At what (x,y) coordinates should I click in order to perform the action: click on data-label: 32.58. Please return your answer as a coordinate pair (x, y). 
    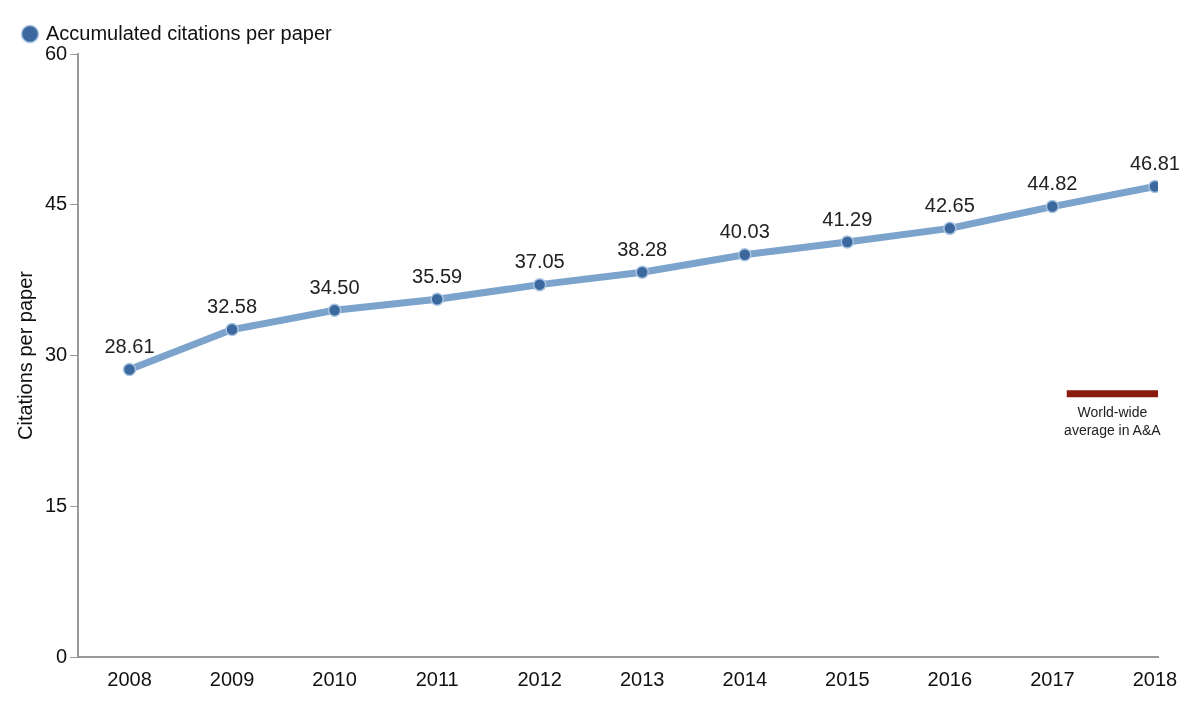
    Looking at the image, I should click on (232, 306).